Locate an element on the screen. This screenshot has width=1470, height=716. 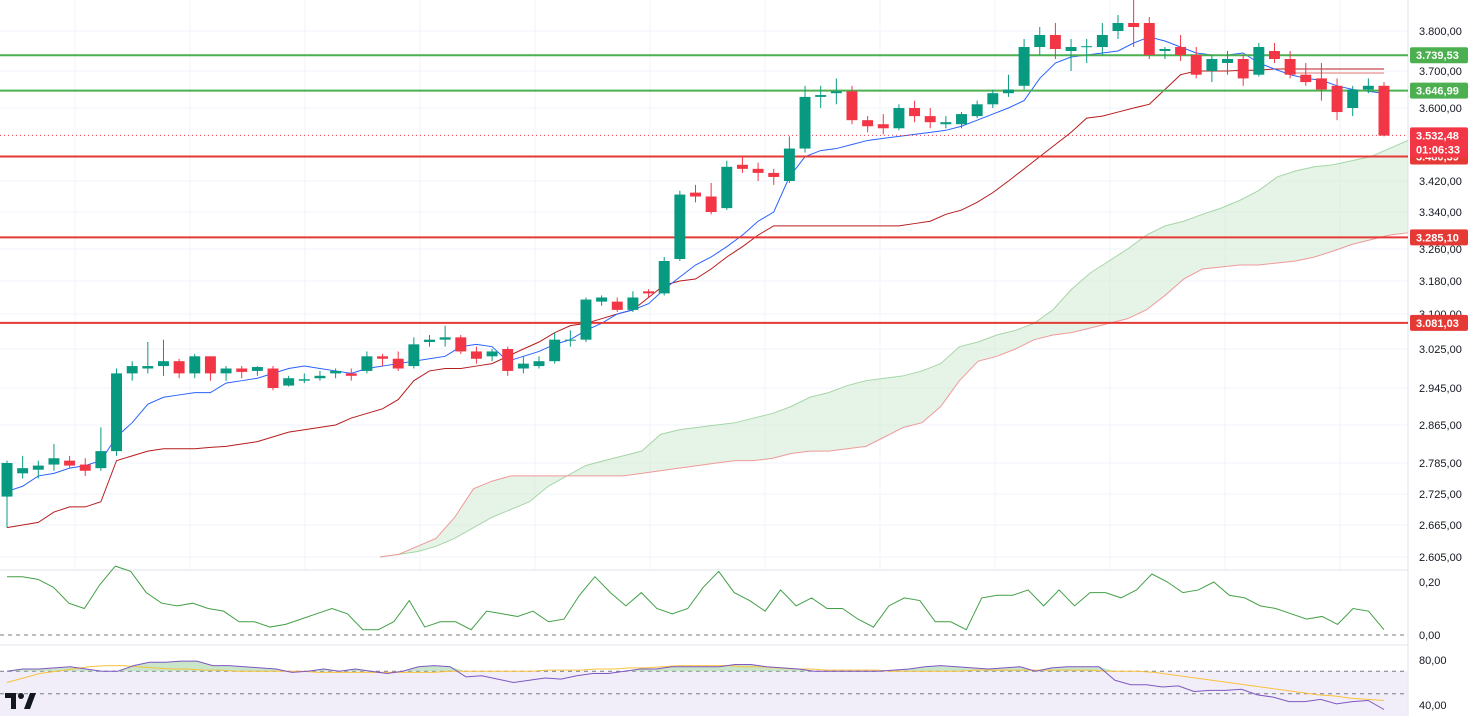
countdown-label: 01:06:33 is located at coordinates (1438, 150).